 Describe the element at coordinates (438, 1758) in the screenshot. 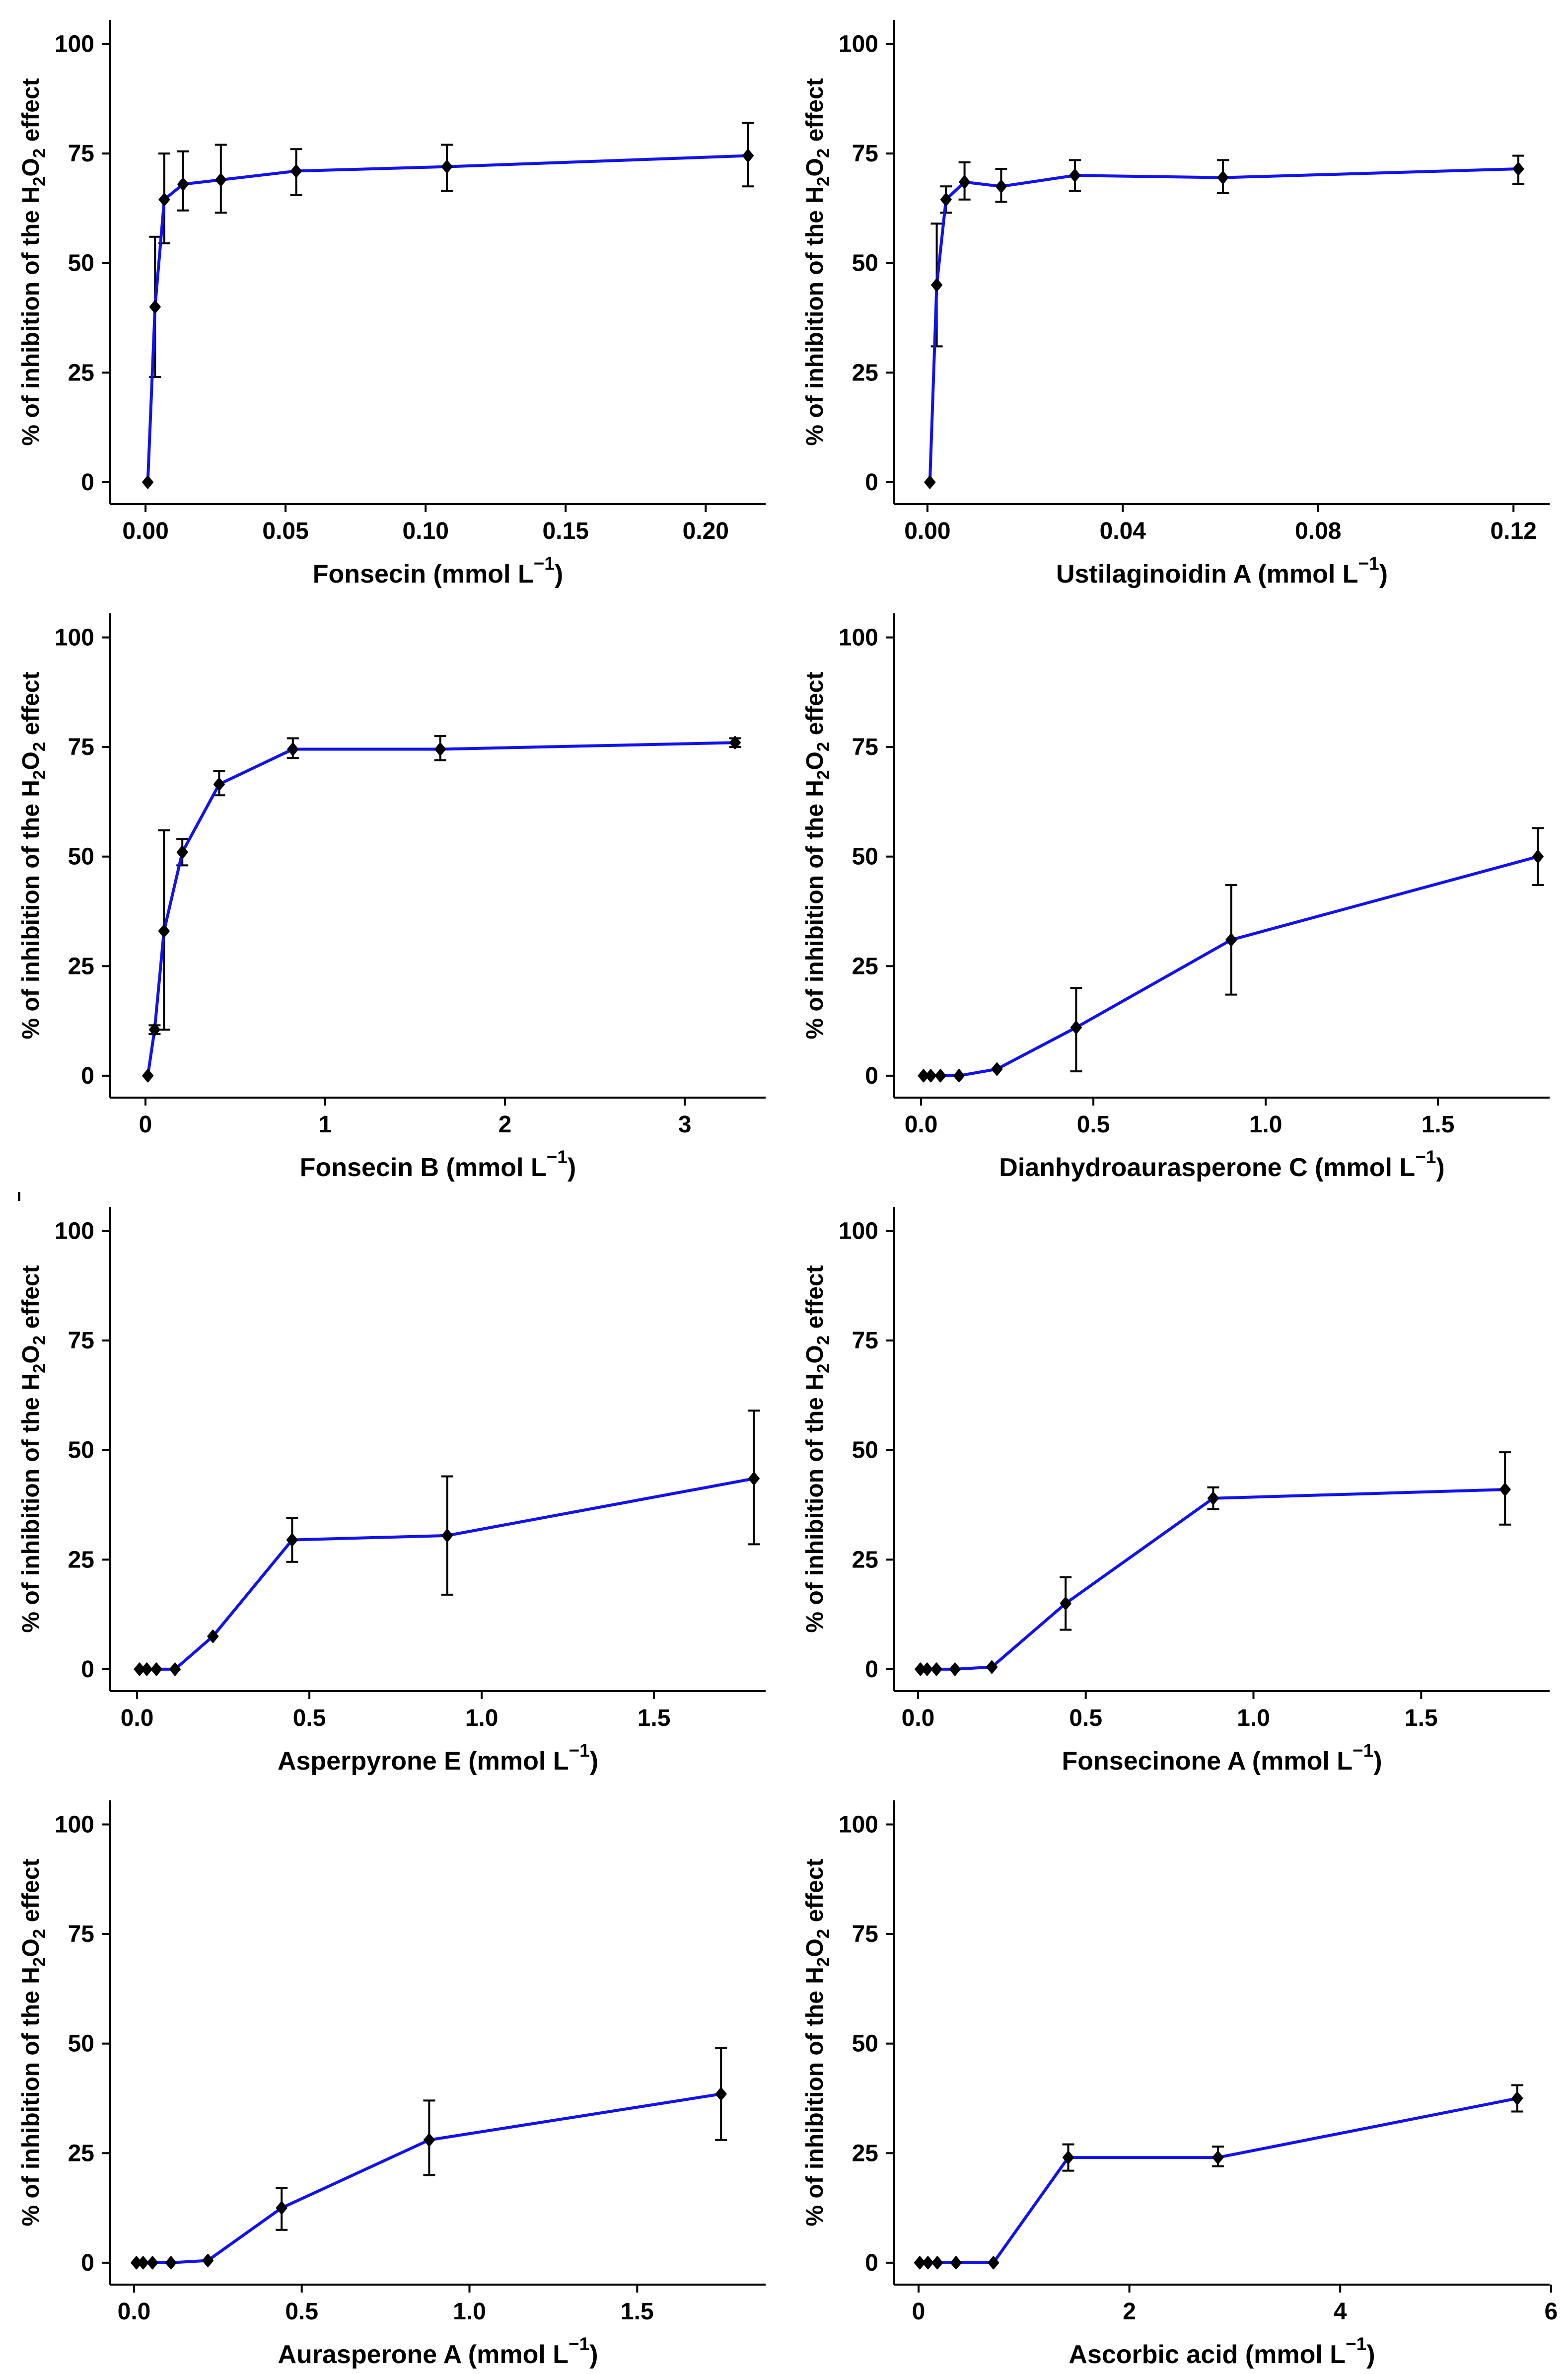

I see `x-axis-title: Asperpyrone E (mmol L−1)` at that location.